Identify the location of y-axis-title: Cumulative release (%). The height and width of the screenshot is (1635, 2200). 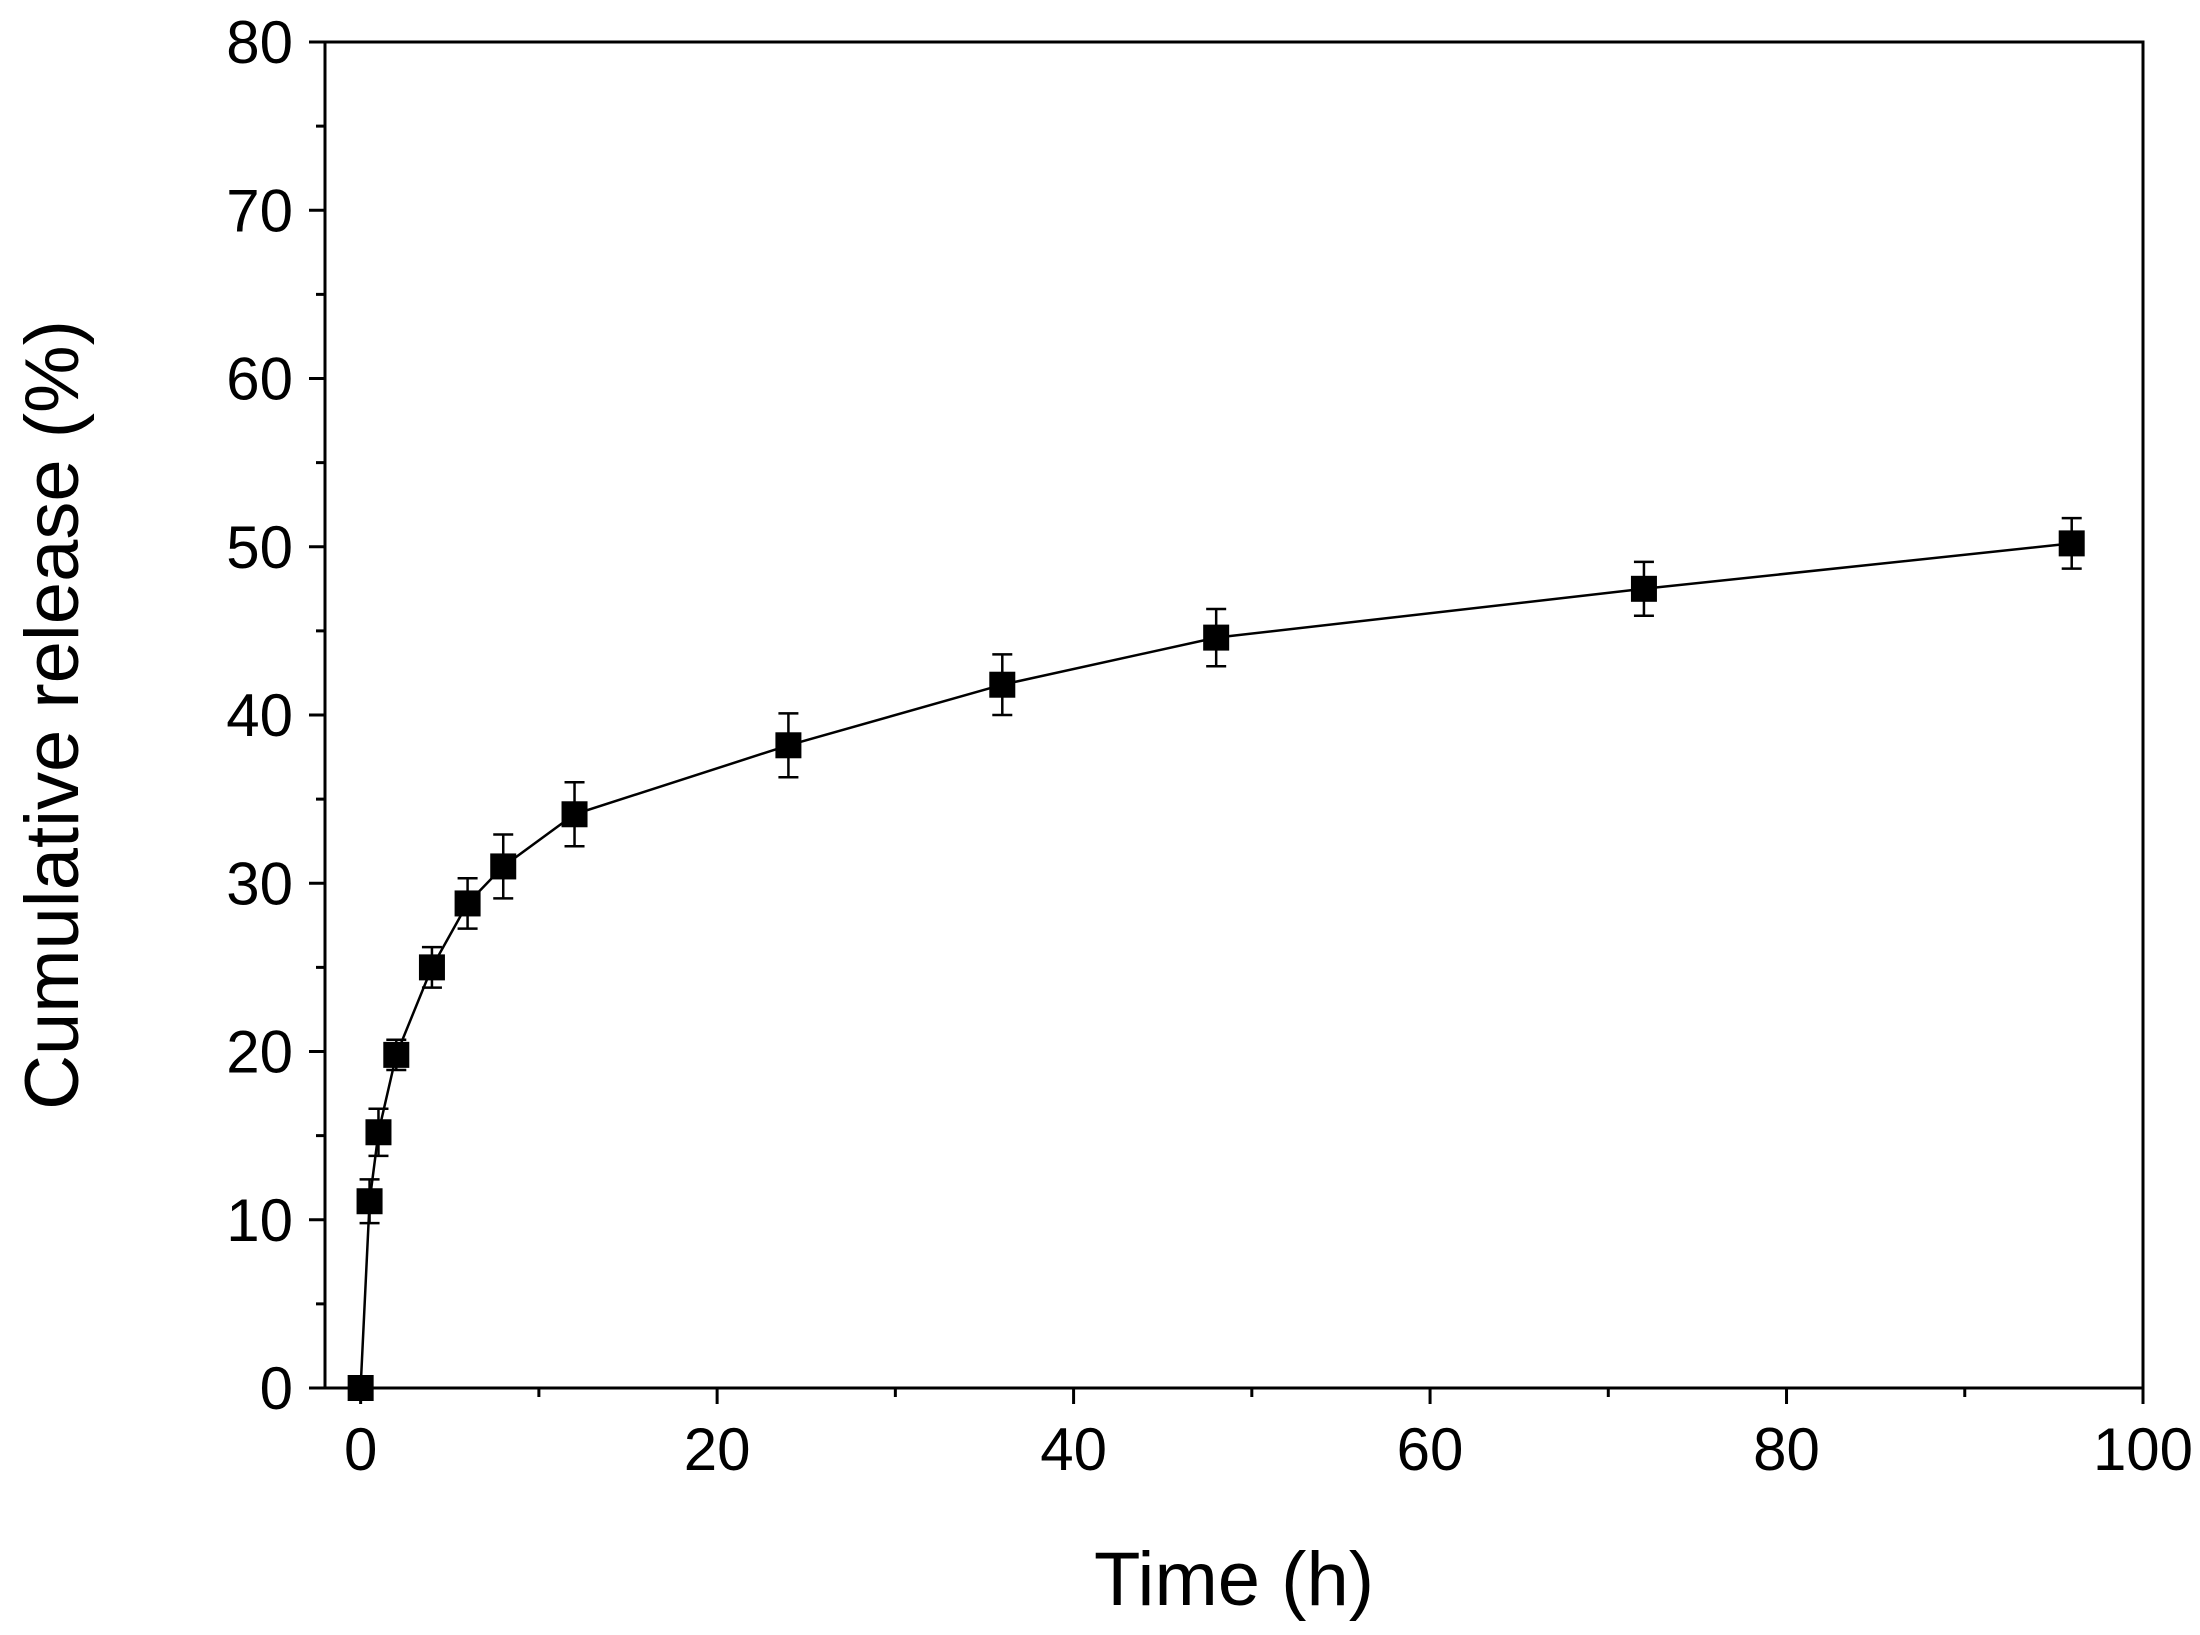
(52, 715).